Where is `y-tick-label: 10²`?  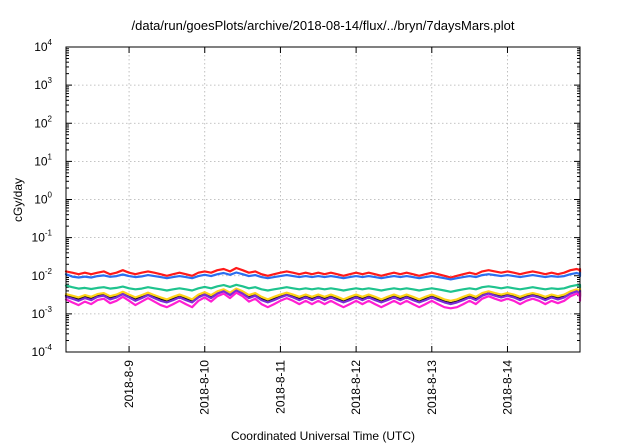 y-tick-label: 10² is located at coordinates (43, 122).